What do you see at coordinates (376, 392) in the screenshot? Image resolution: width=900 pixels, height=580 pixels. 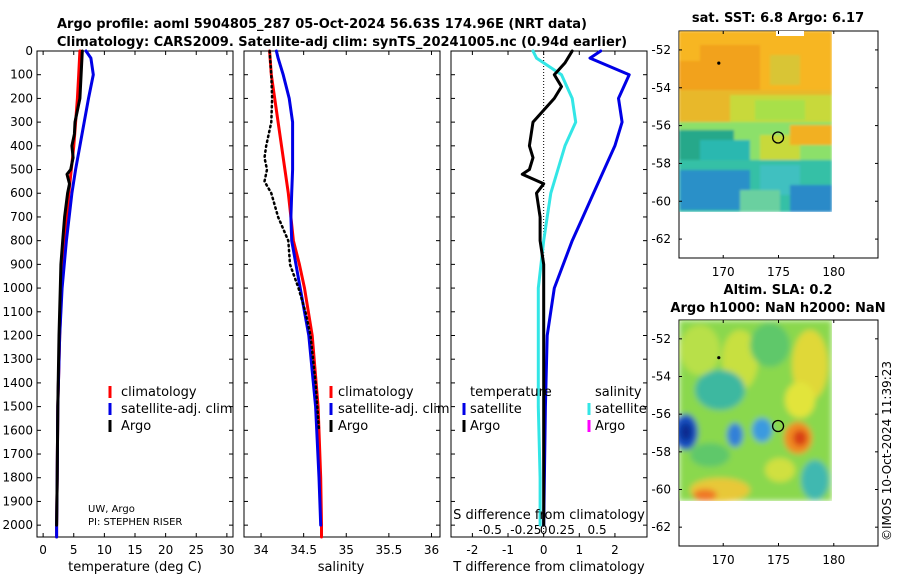 I see `salinity-legend-climatology: climatology` at bounding box center [376, 392].